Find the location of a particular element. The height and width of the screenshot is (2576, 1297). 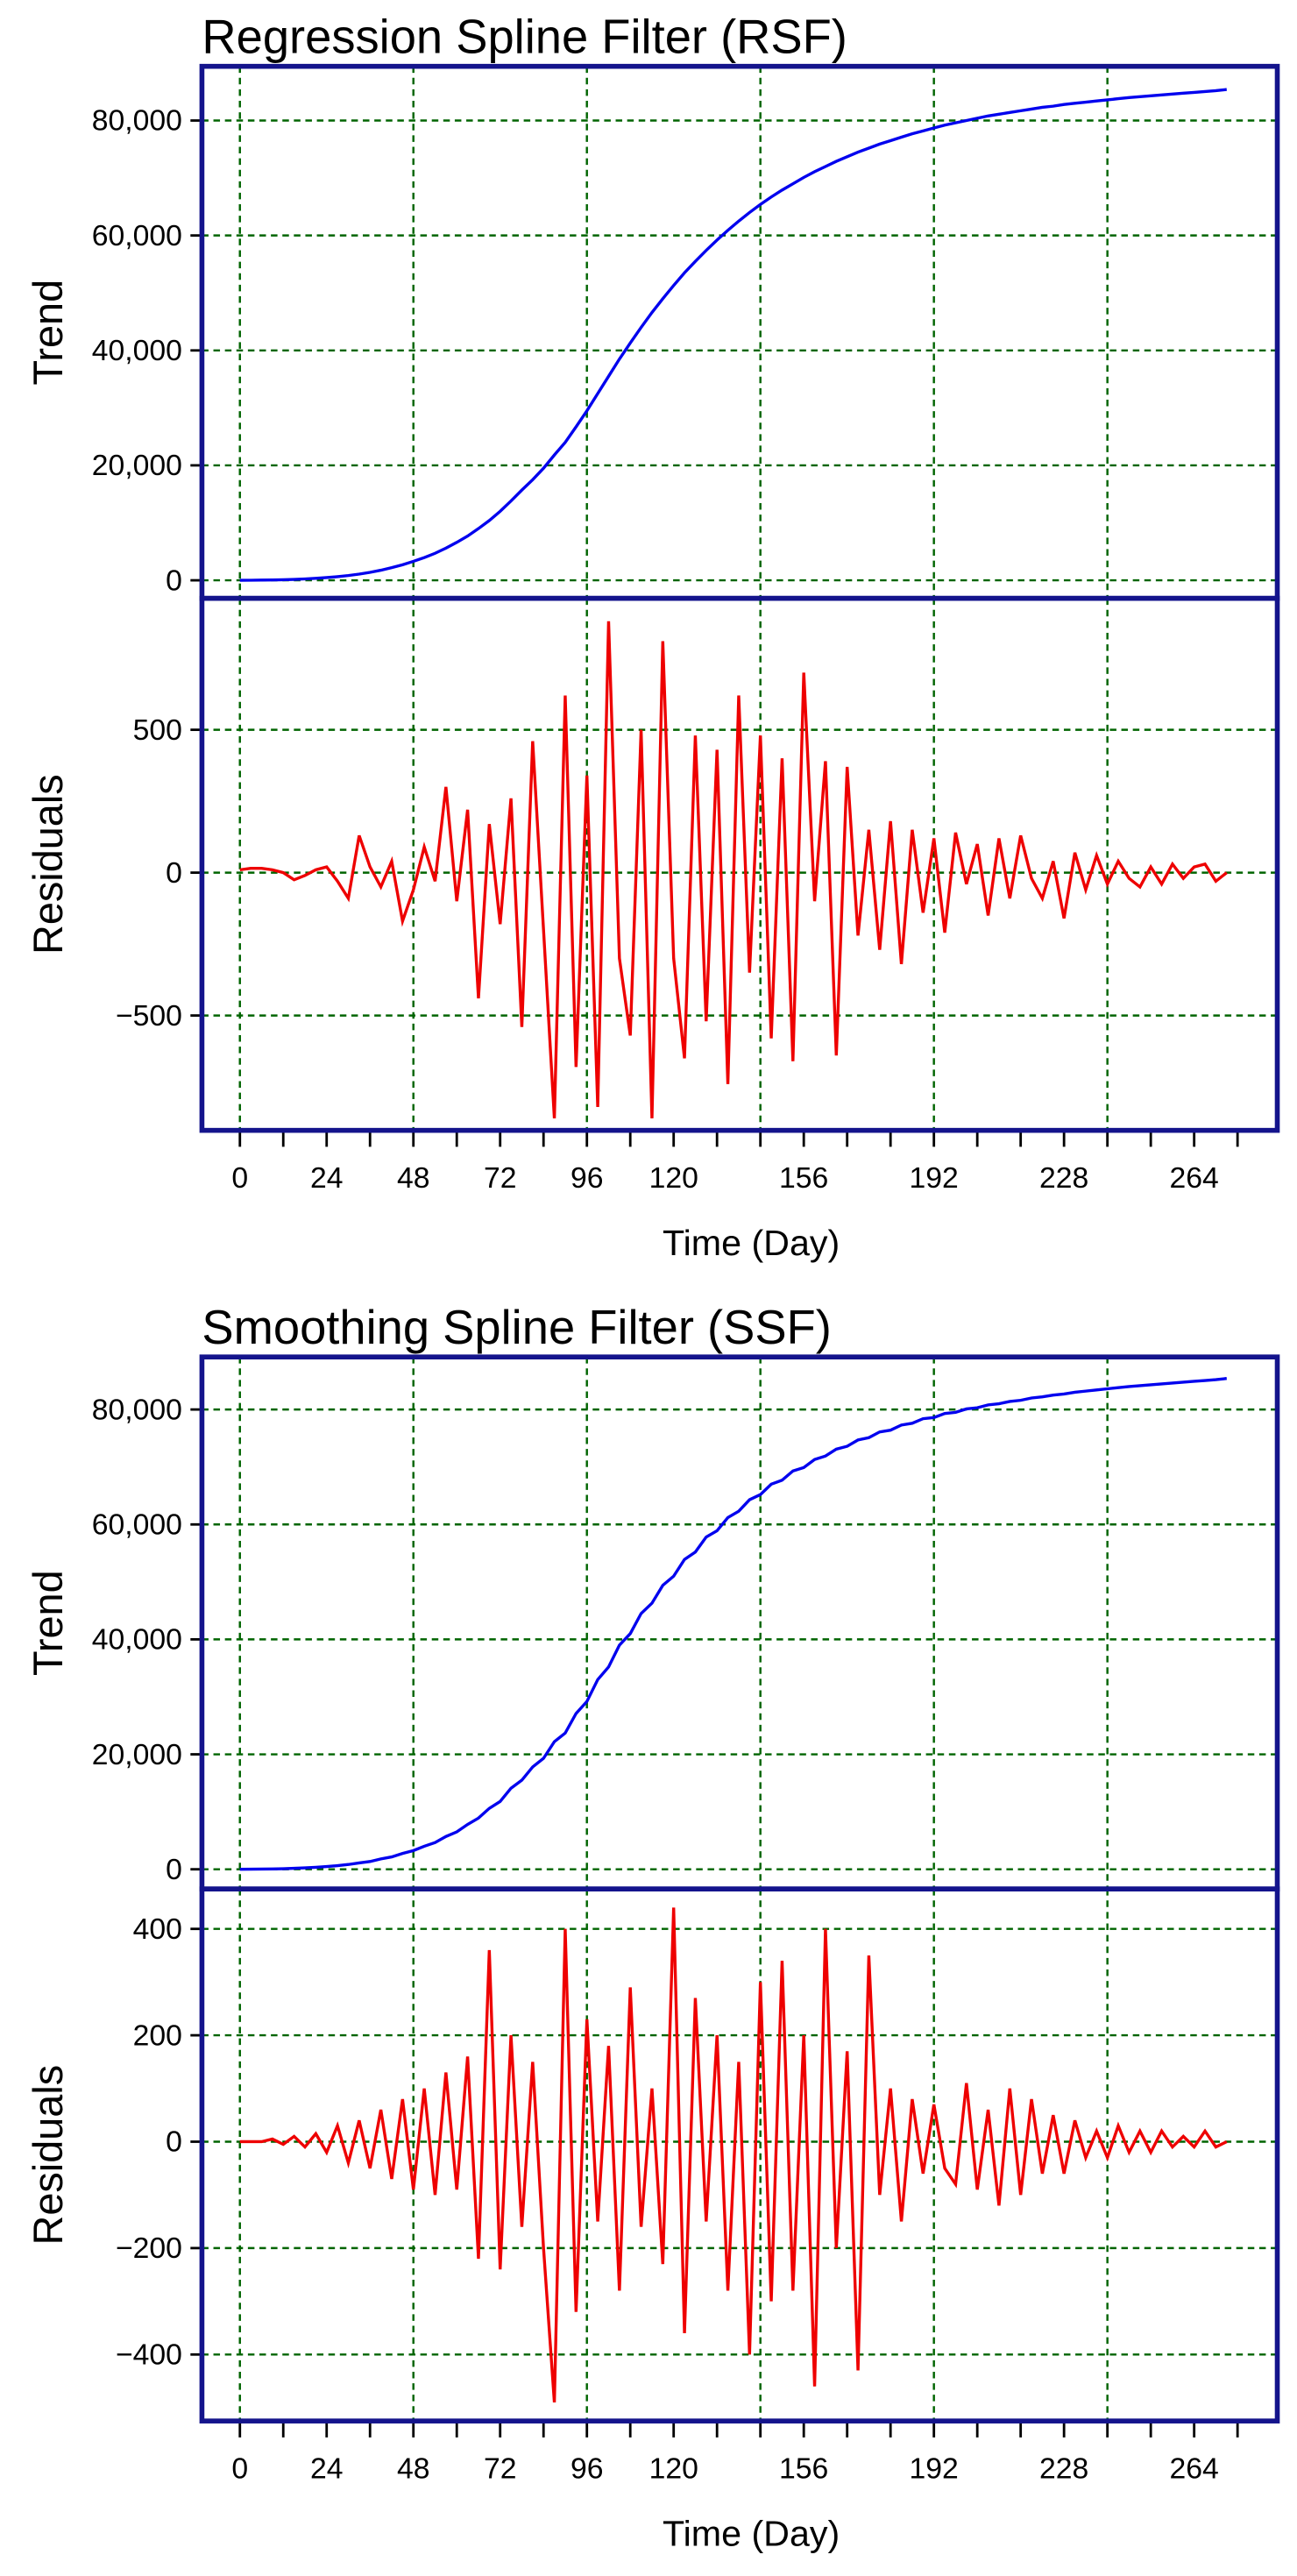

y-tick-label: 400 is located at coordinates (158, 1929).